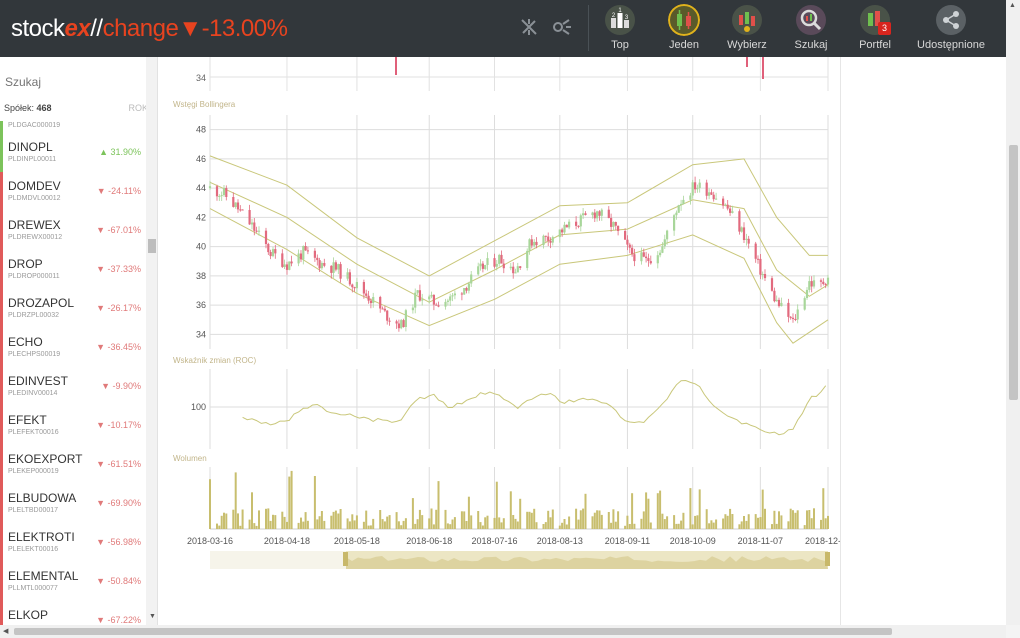  I want to click on price-tick-label: 46, so click(201, 159).